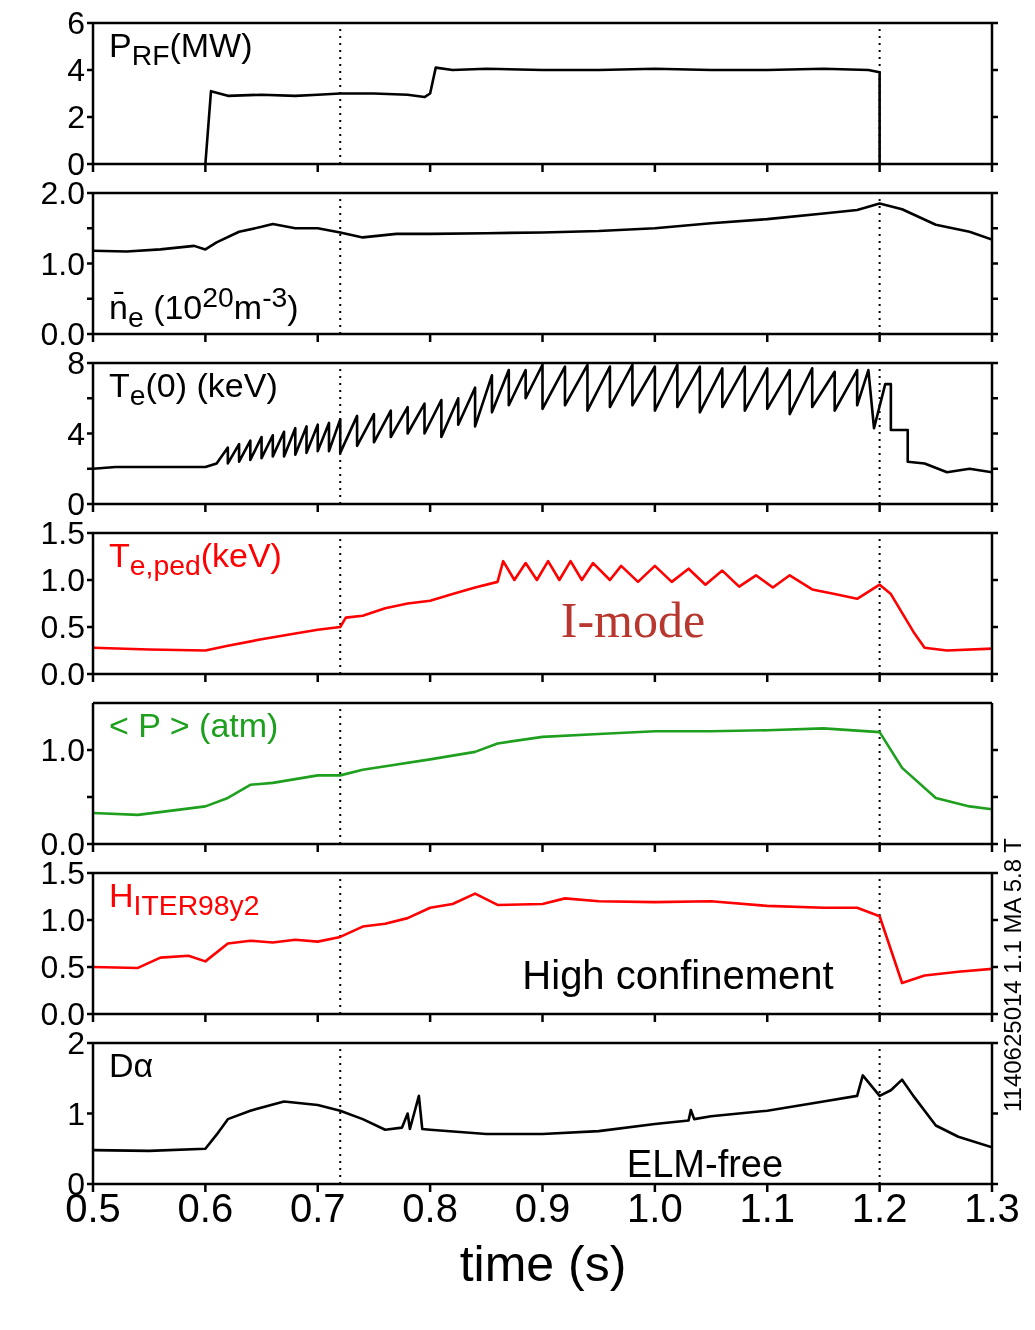 This screenshot has width=1035, height=1330. What do you see at coordinates (992, 1208) in the screenshot?
I see `x-tick-label: 1.3` at bounding box center [992, 1208].